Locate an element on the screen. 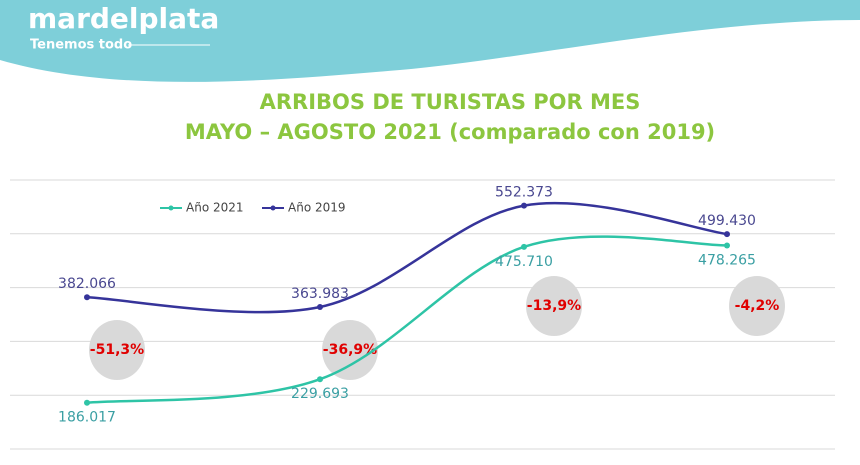 The width and height of the screenshot is (860, 465). chart-title: ARRIBOS DE TURISTAS POR MES is located at coordinates (450, 102).